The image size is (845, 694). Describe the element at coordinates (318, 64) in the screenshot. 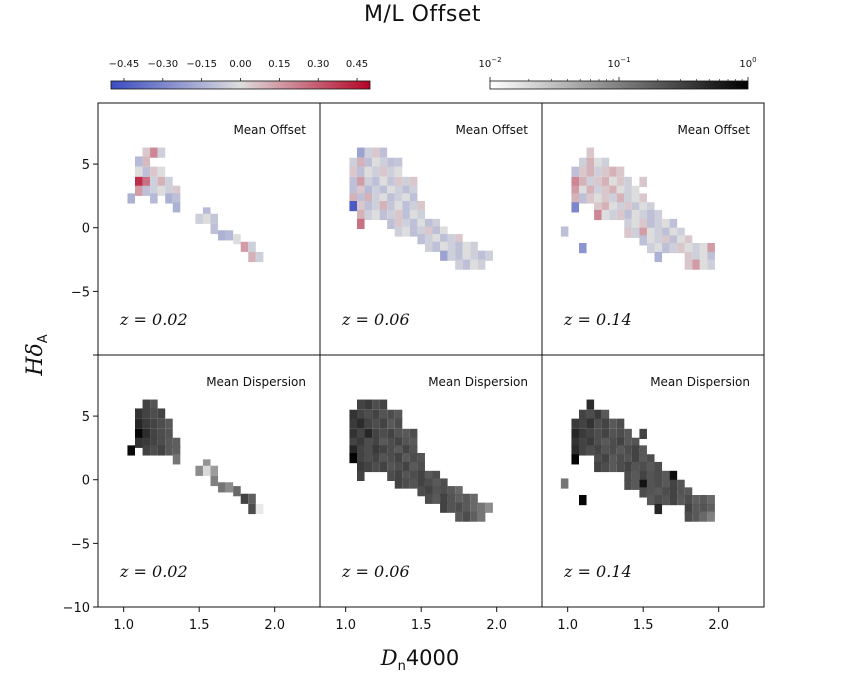

I see `offset-colorbar-tick-label: 0.30` at that location.